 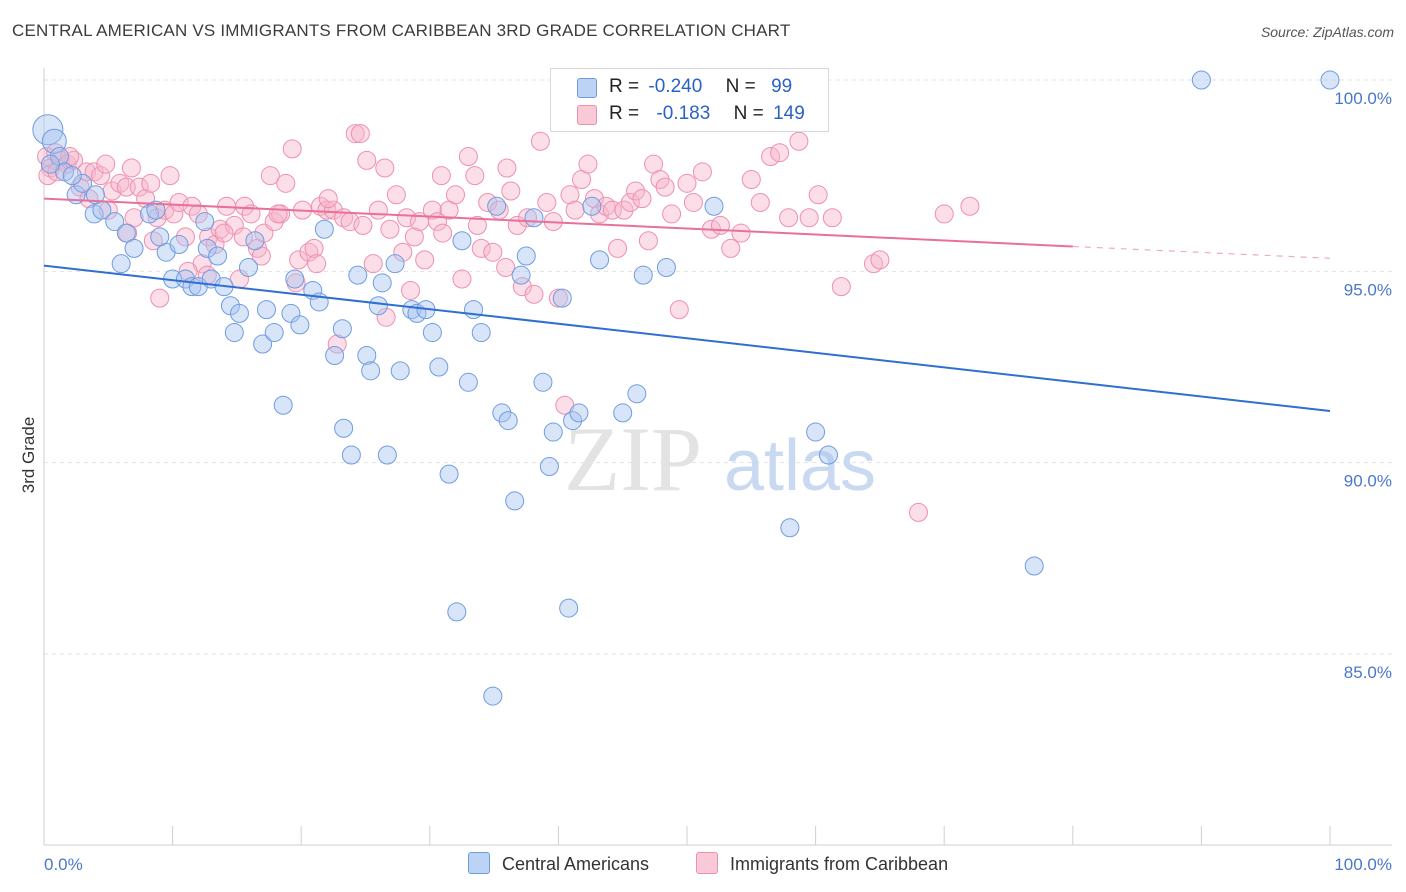 What do you see at coordinates (558, 863) in the screenshot?
I see `bottom-legend-central-americans: Central Americans` at bounding box center [558, 863].